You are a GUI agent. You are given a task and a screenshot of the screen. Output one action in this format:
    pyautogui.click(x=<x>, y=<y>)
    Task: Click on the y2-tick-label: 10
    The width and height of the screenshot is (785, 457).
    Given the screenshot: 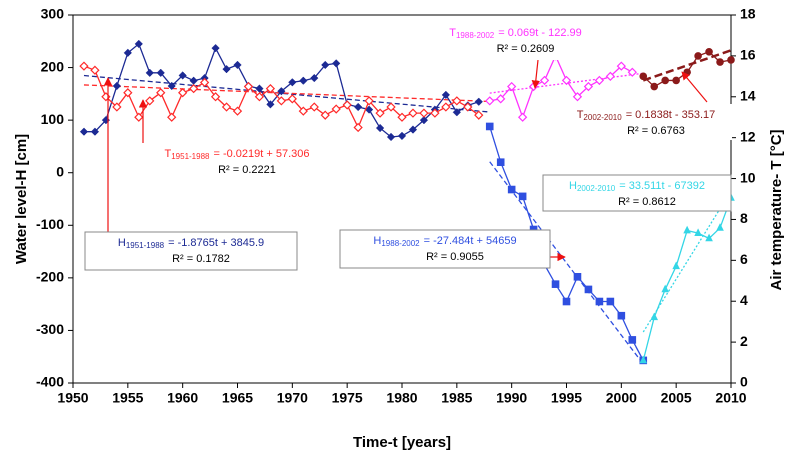 What is the action you would take?
    pyautogui.click(x=748, y=177)
    